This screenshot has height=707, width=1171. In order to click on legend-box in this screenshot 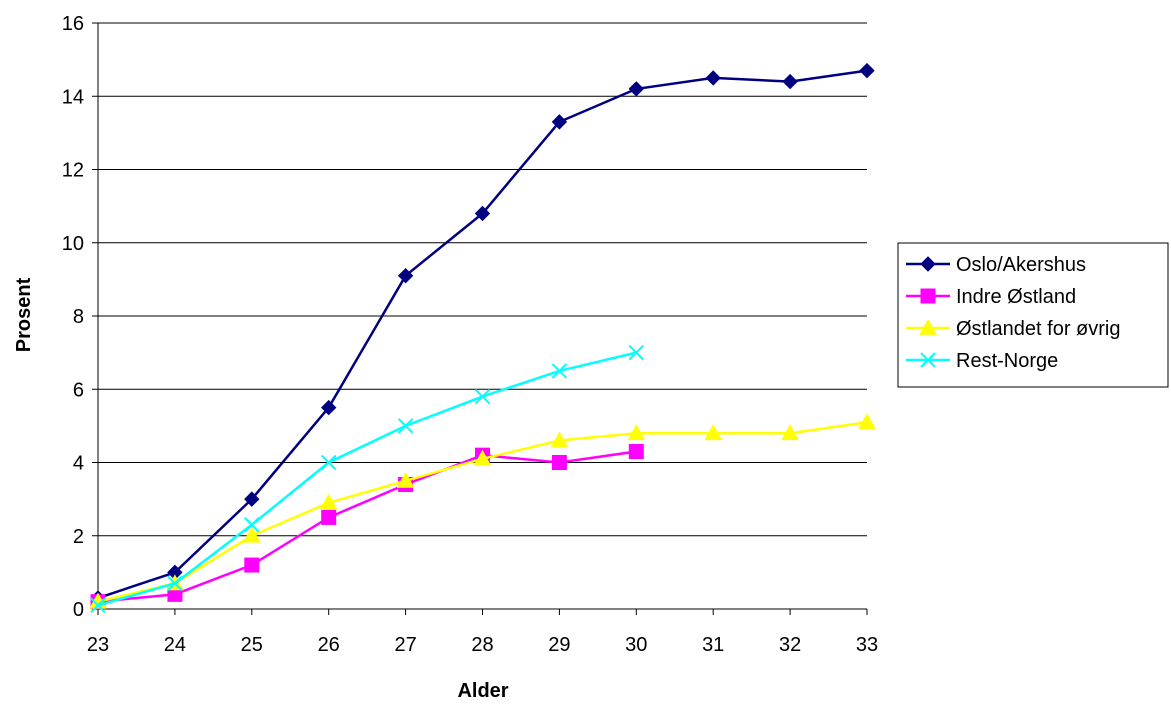, I will do `click(1033, 315)`.